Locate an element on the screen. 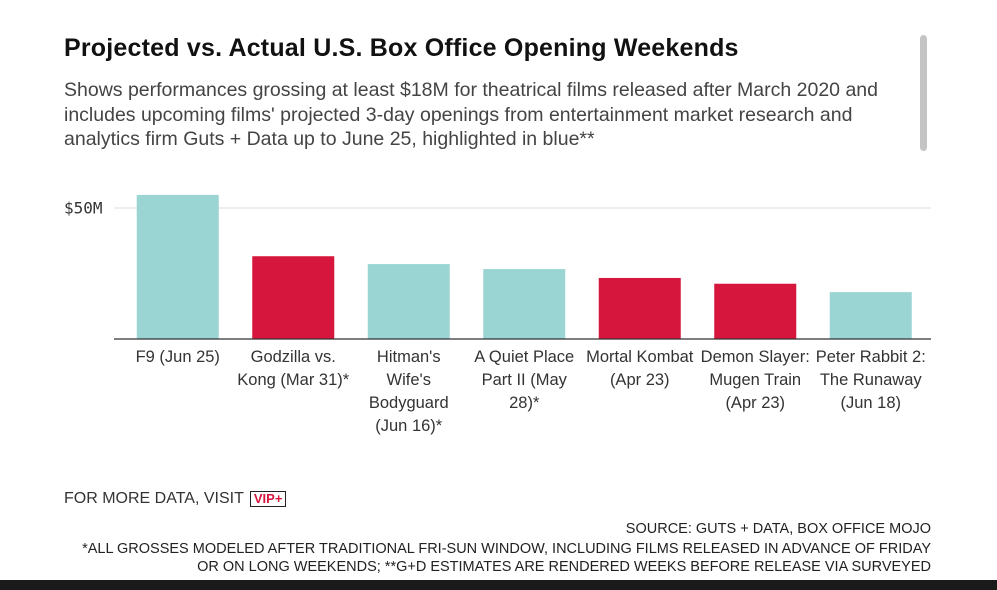  scrollbar is located at coordinates (923, 93).